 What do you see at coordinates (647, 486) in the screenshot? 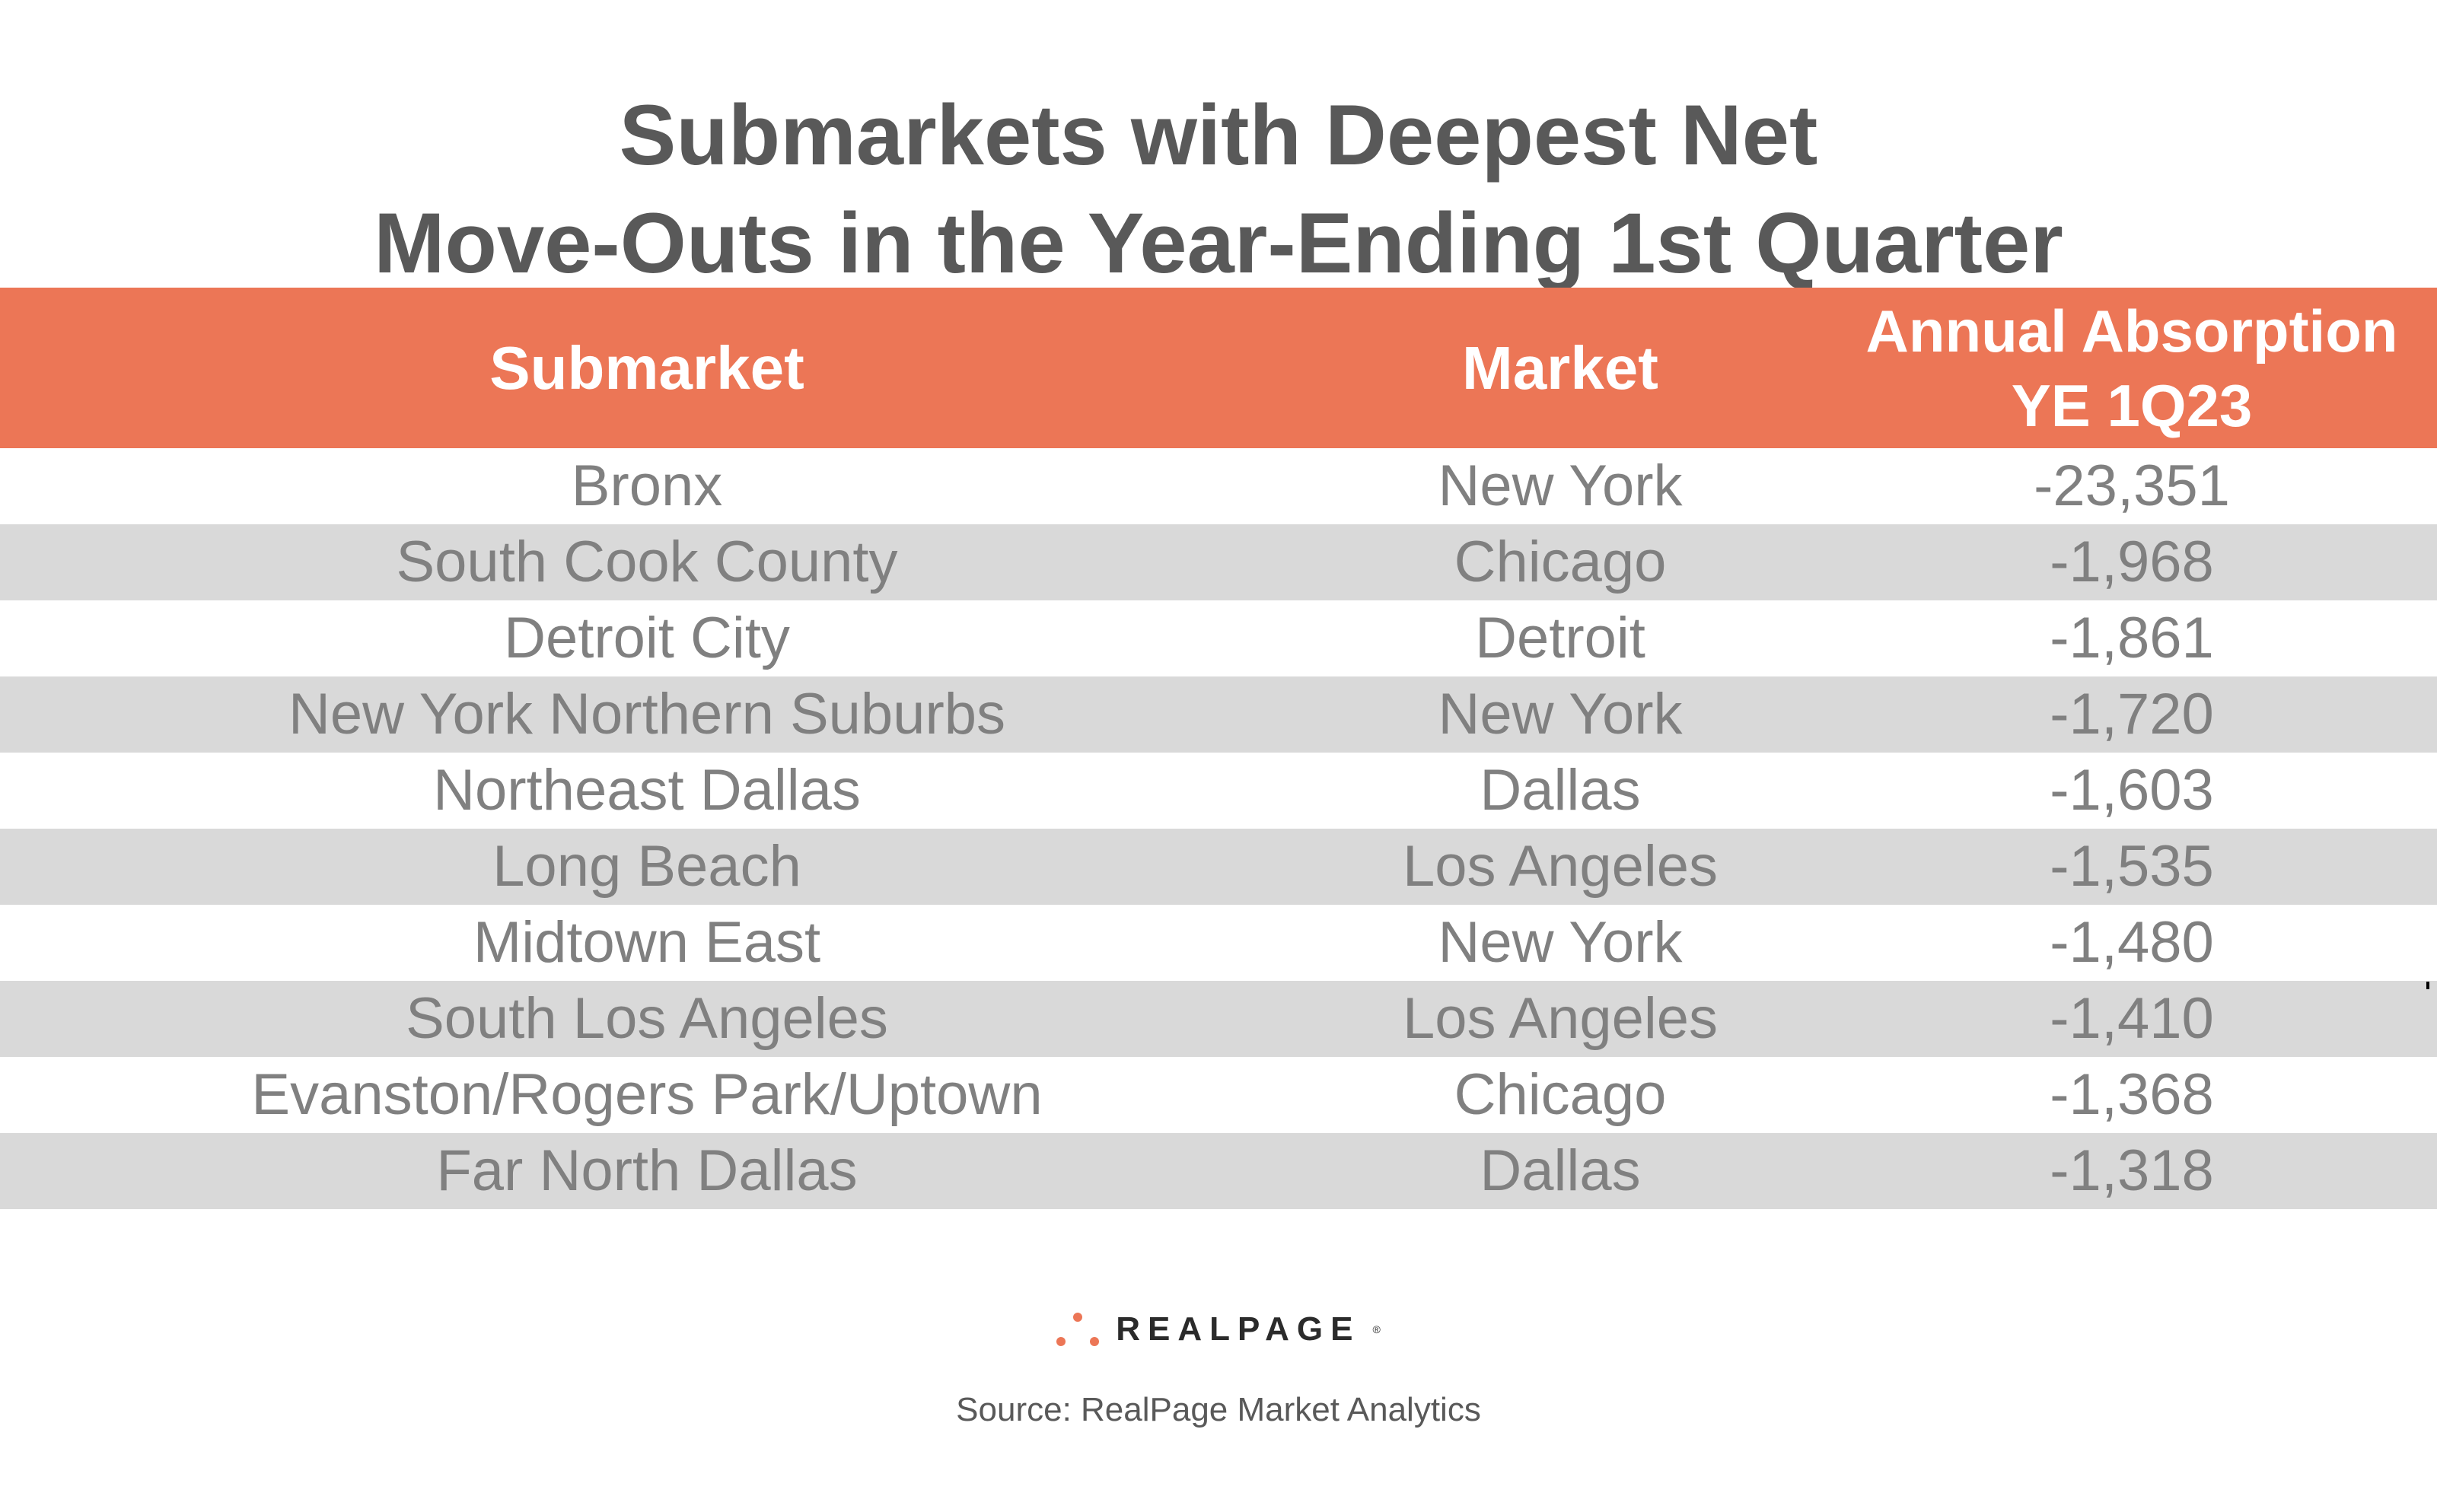
I see `cell-submarket: Bronx` at bounding box center [647, 486].